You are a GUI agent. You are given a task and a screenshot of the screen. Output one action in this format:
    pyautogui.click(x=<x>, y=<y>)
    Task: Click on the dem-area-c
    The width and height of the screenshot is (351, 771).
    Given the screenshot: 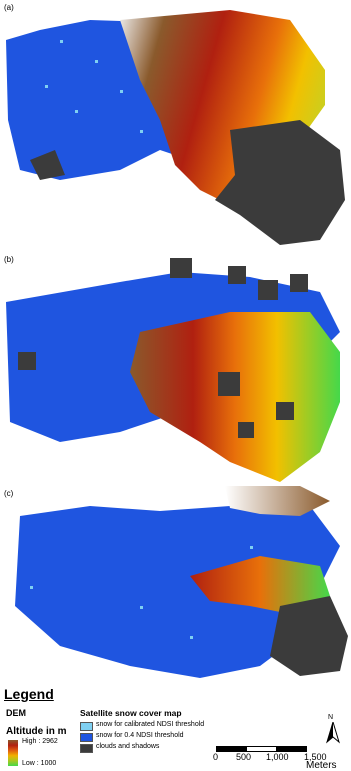 What is the action you would take?
    pyautogui.click(x=260, y=586)
    